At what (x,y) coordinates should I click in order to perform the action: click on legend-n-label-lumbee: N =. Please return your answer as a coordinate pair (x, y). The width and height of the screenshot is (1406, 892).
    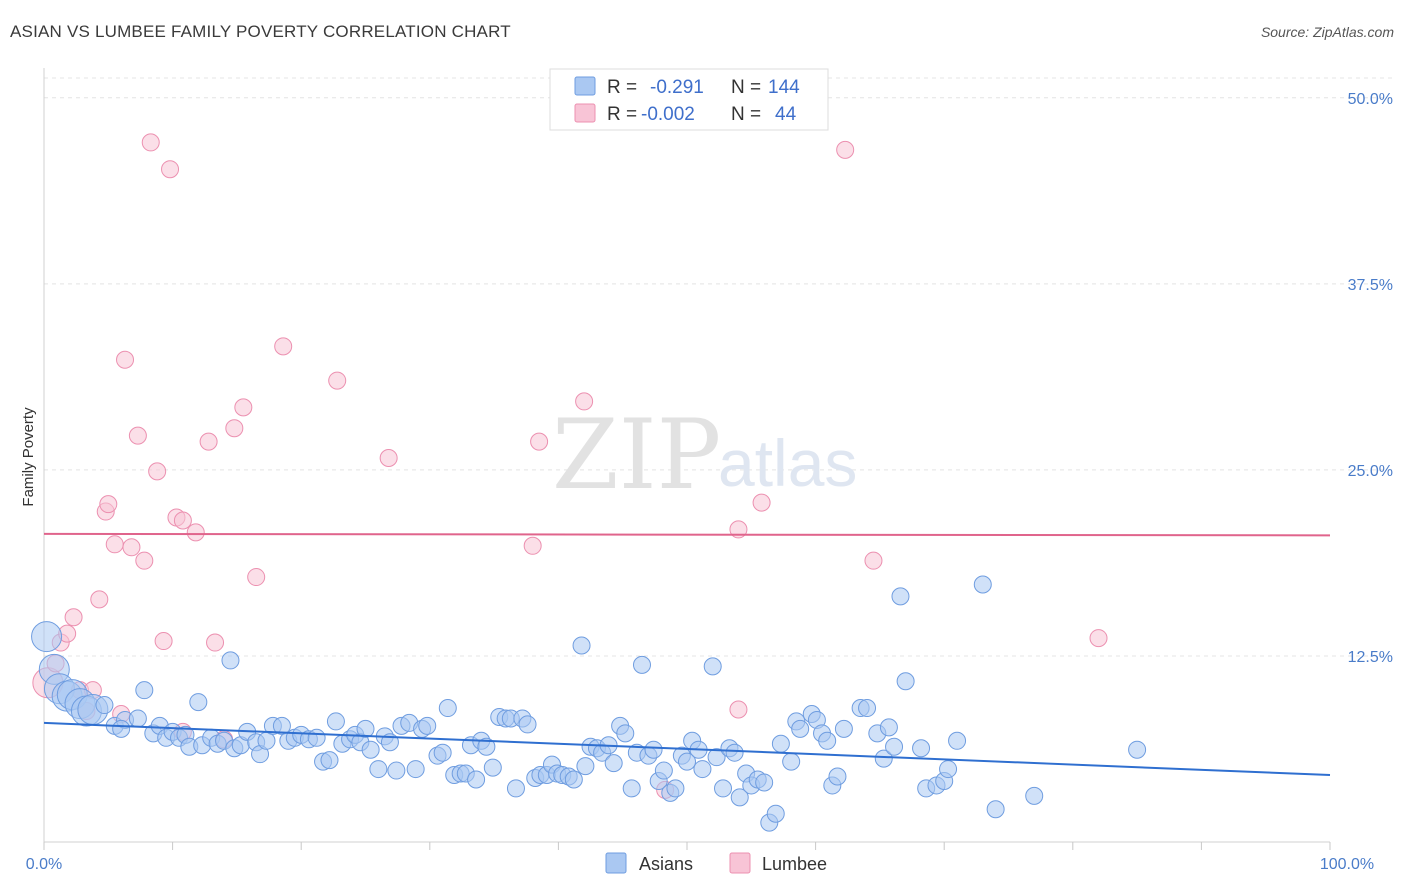
    Looking at the image, I should click on (746, 114).